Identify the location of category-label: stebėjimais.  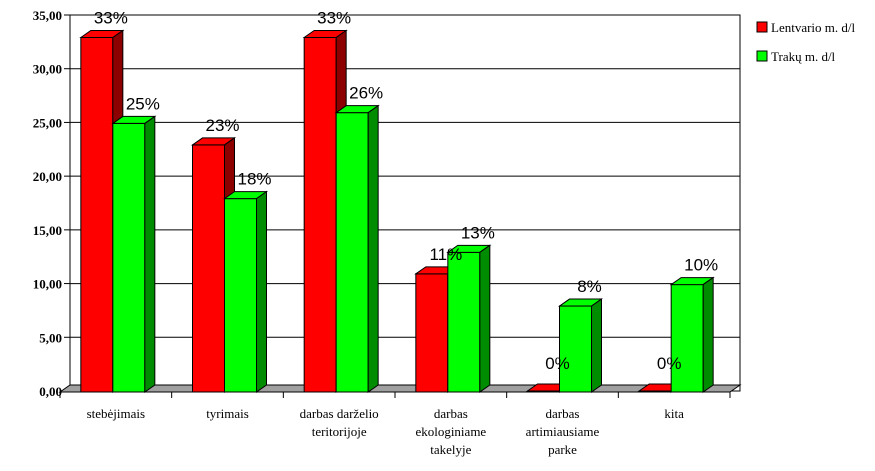
(116, 413).